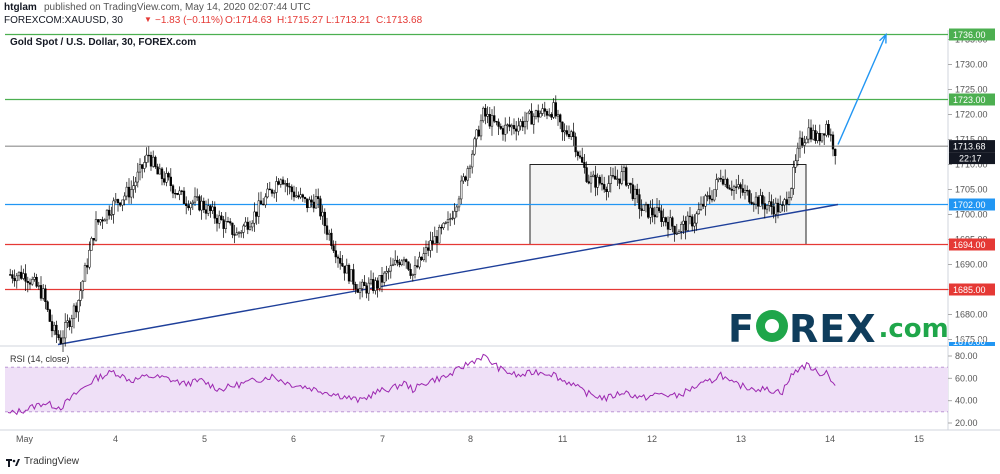 Image resolution: width=1000 pixels, height=474 pixels. Describe the element at coordinates (103, 42) in the screenshot. I see `chart-title: Gold Spot / U.S. Dollar, 30, FOREX.com` at that location.